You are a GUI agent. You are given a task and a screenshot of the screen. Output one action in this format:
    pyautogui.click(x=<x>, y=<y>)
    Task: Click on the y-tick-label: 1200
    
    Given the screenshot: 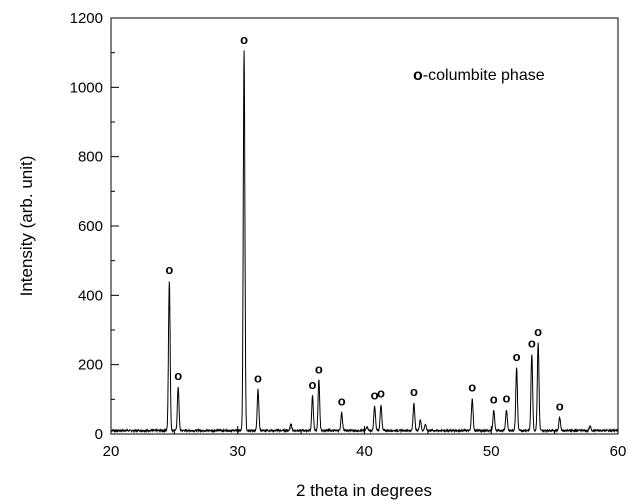 What is the action you would take?
    pyautogui.click(x=86, y=18)
    